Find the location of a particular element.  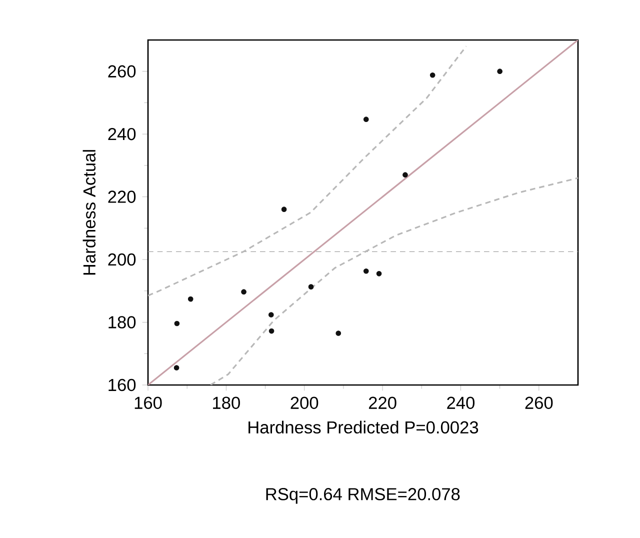

text: RSq=0.64 RMSE=20.078 is located at coordinates (363, 496).